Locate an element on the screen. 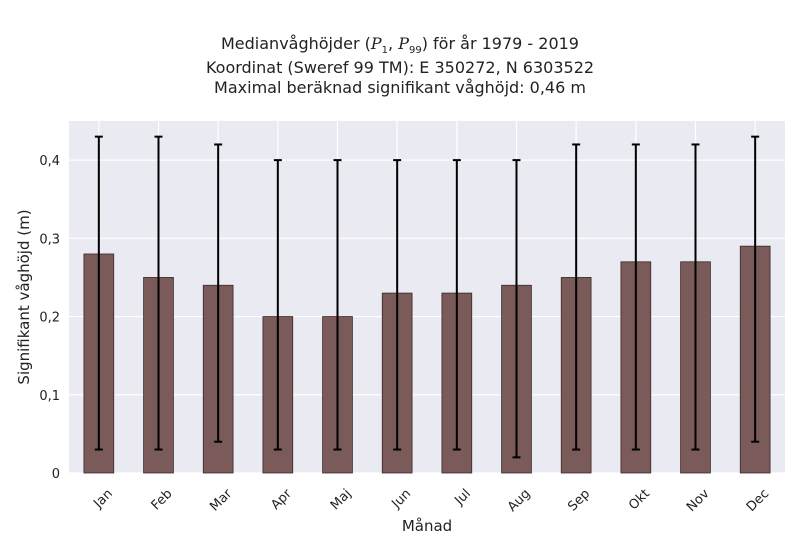 The height and width of the screenshot is (550, 800). x-tick-labels: Jan Feb Mar Apr Maj Jun Jul Aug Sep Okt Nov Dec is located at coordinates (431, 500).